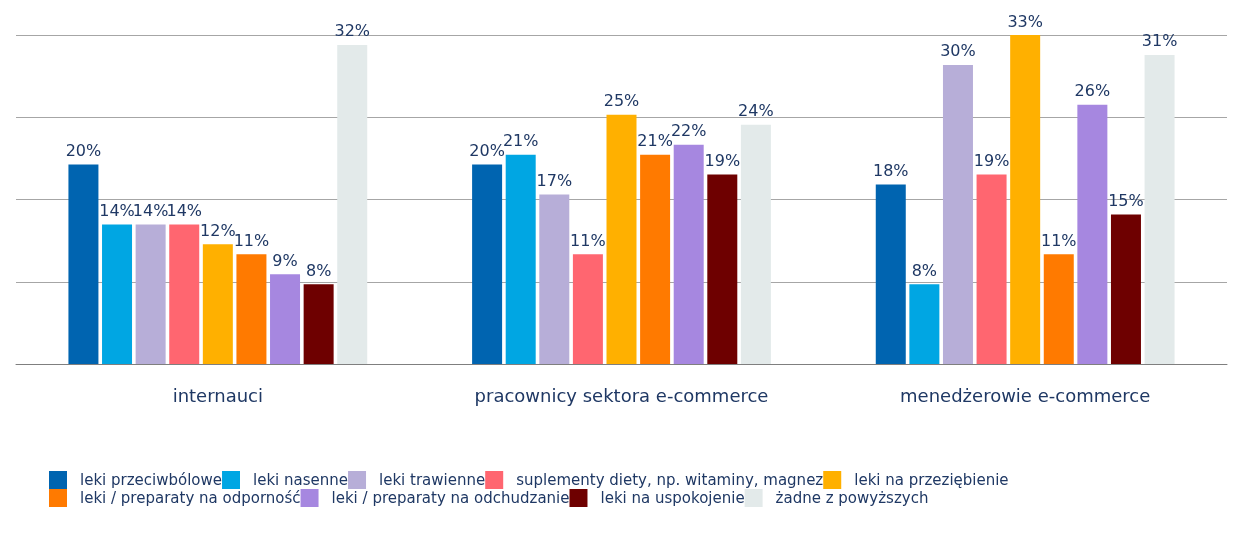 Image resolution: width=1243 pixels, height=536 pixels. Describe the element at coordinates (285, 260) in the screenshot. I see `data-label: 9%` at that location.